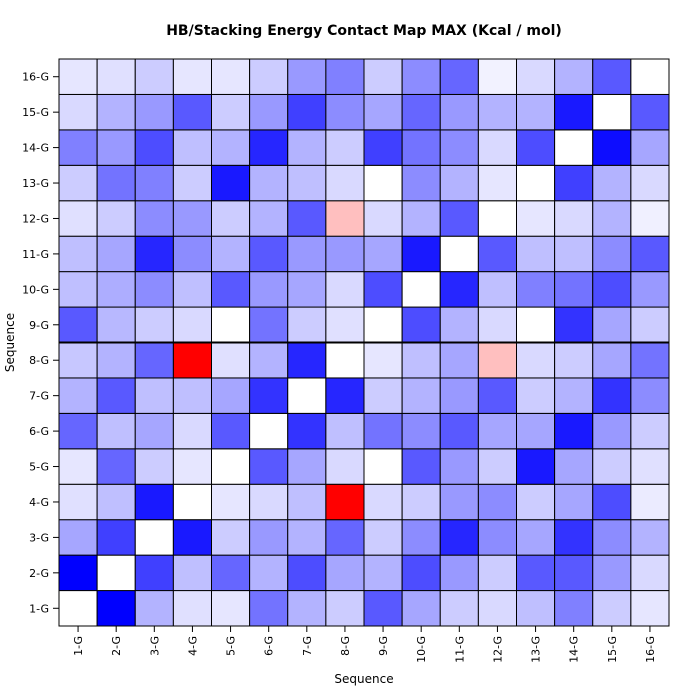  What do you see at coordinates (39, 573) in the screenshot?
I see `y-tick-label: 2-G` at bounding box center [39, 573].